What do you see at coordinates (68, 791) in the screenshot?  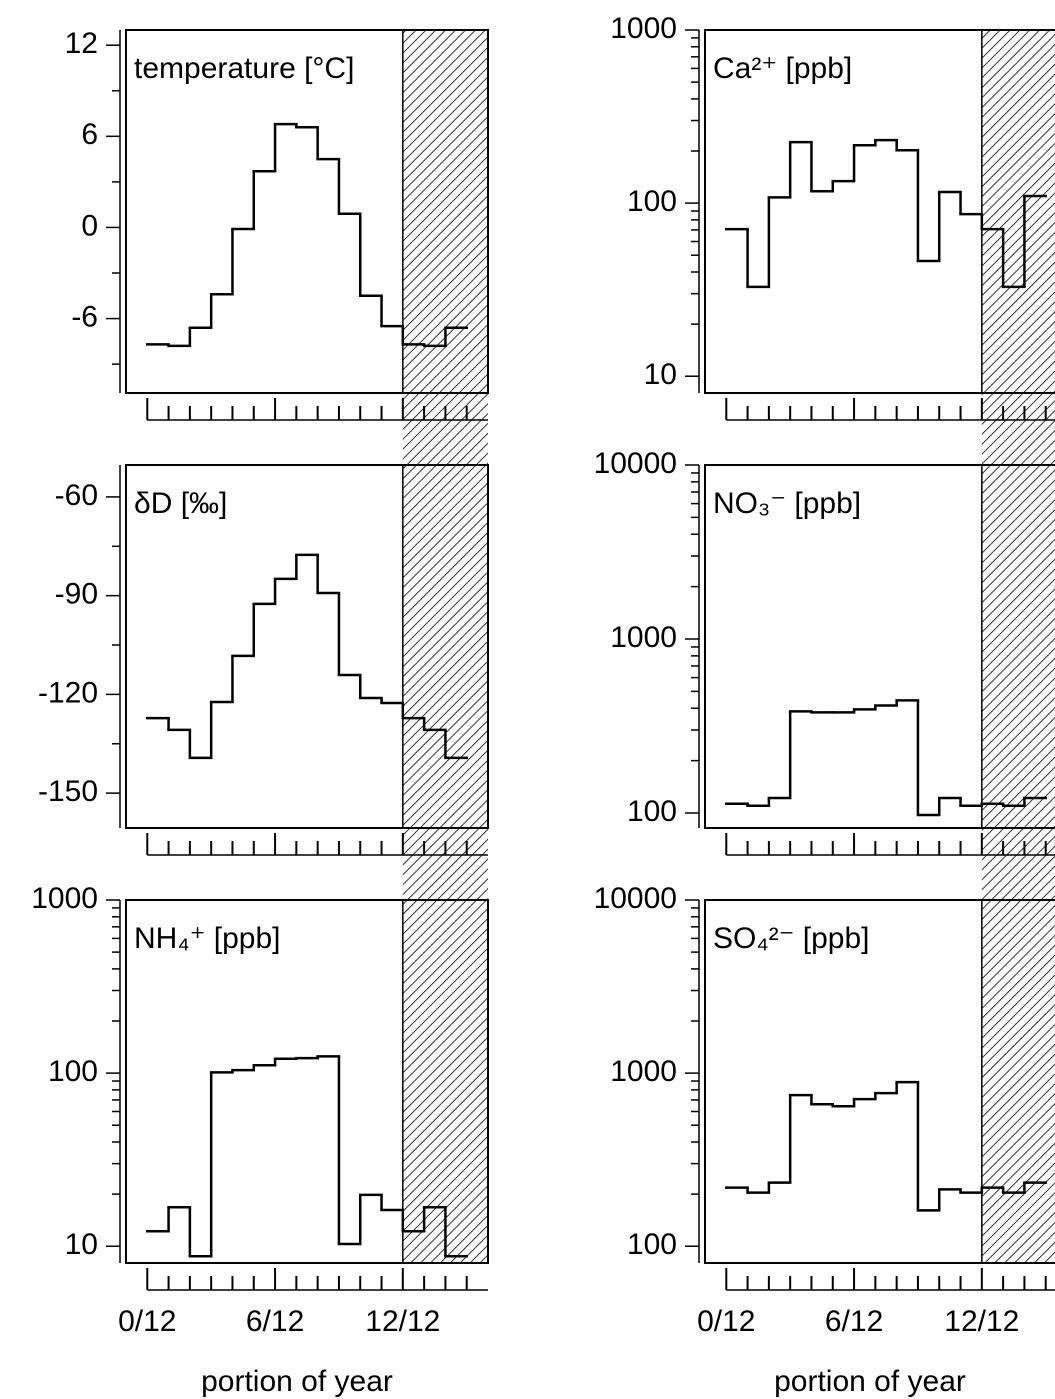 I see `y-tick-label: -150` at bounding box center [68, 791].